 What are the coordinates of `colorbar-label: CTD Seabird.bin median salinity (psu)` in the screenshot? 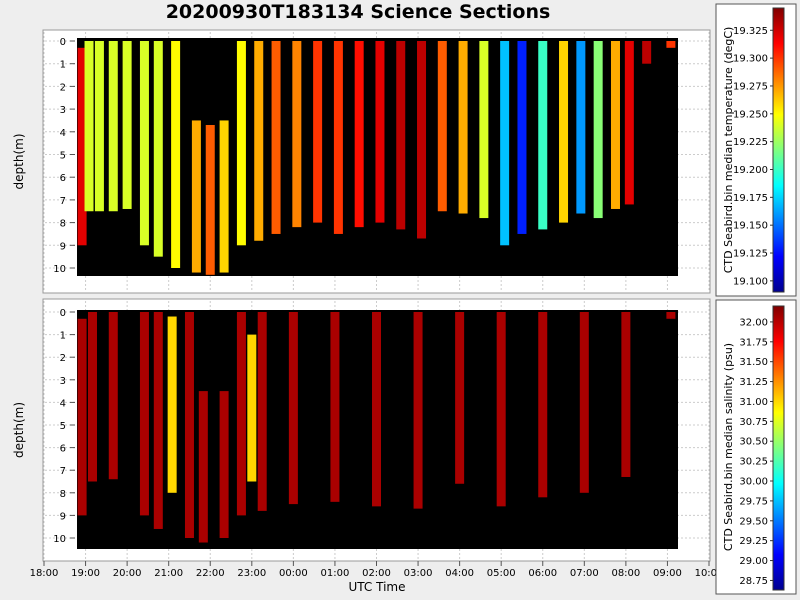 It's located at (728, 447).